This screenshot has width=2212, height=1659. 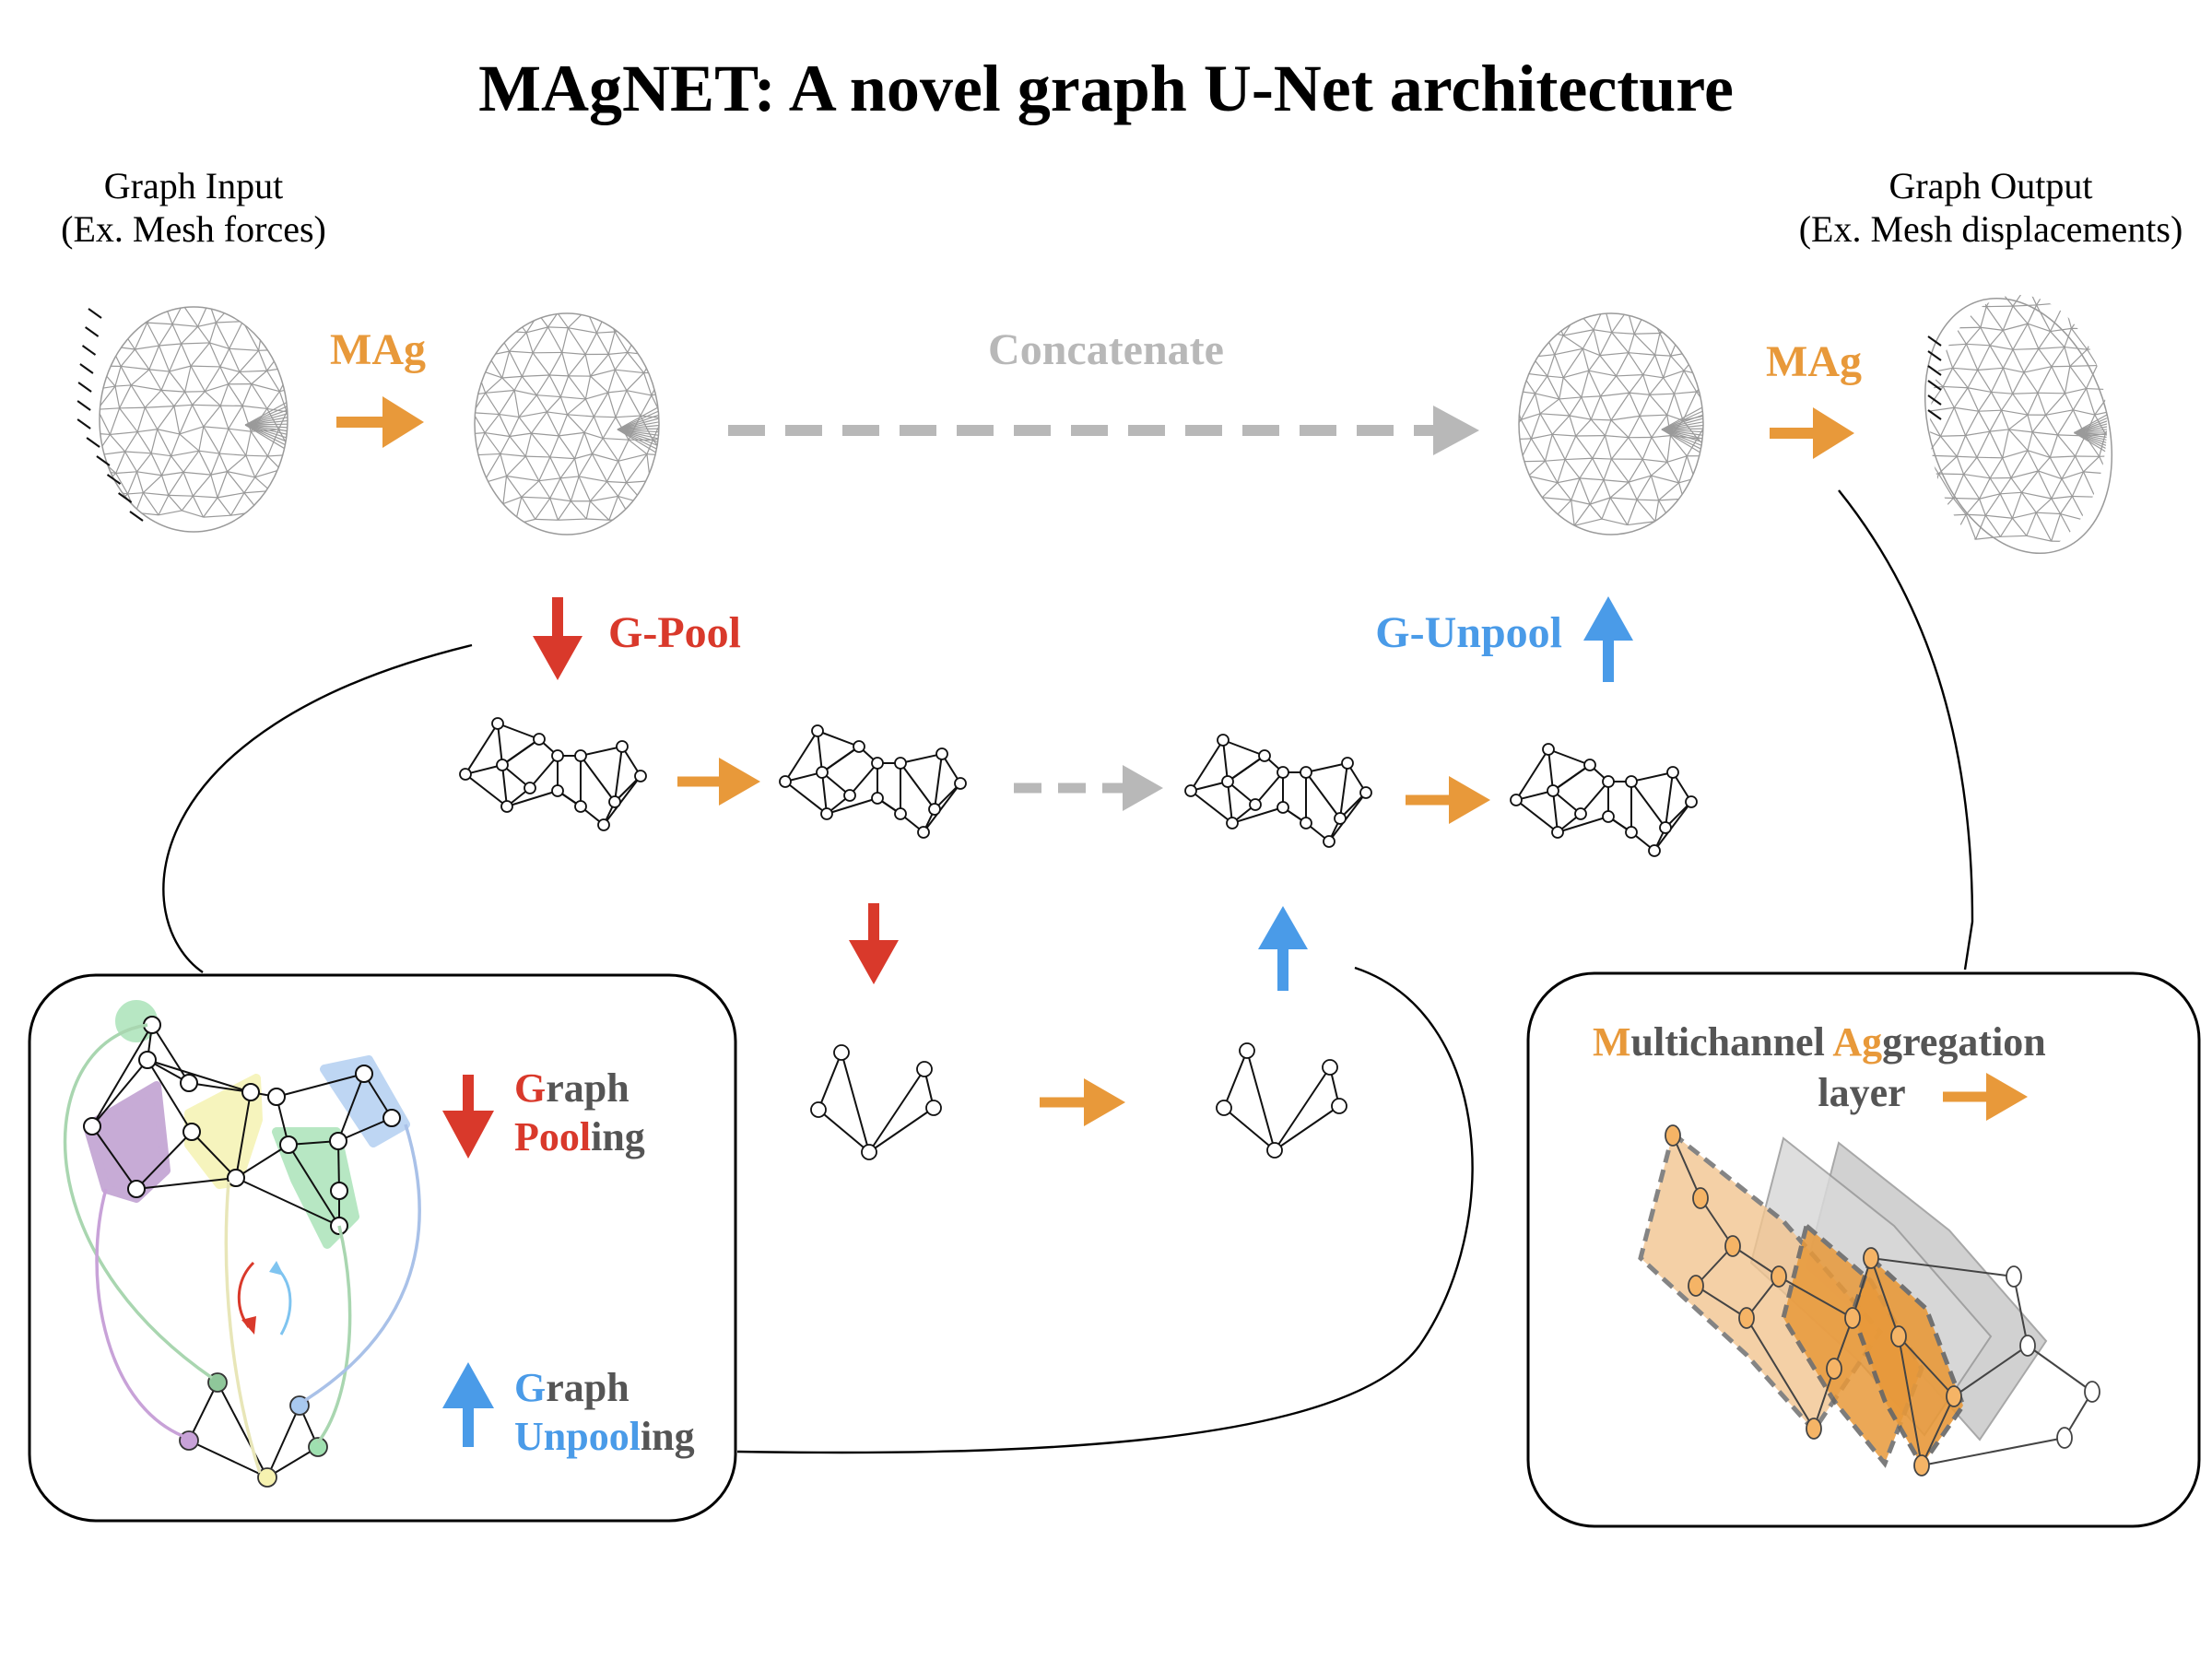 I want to click on graph-pooling-line2: Pooling, so click(x=579, y=1136).